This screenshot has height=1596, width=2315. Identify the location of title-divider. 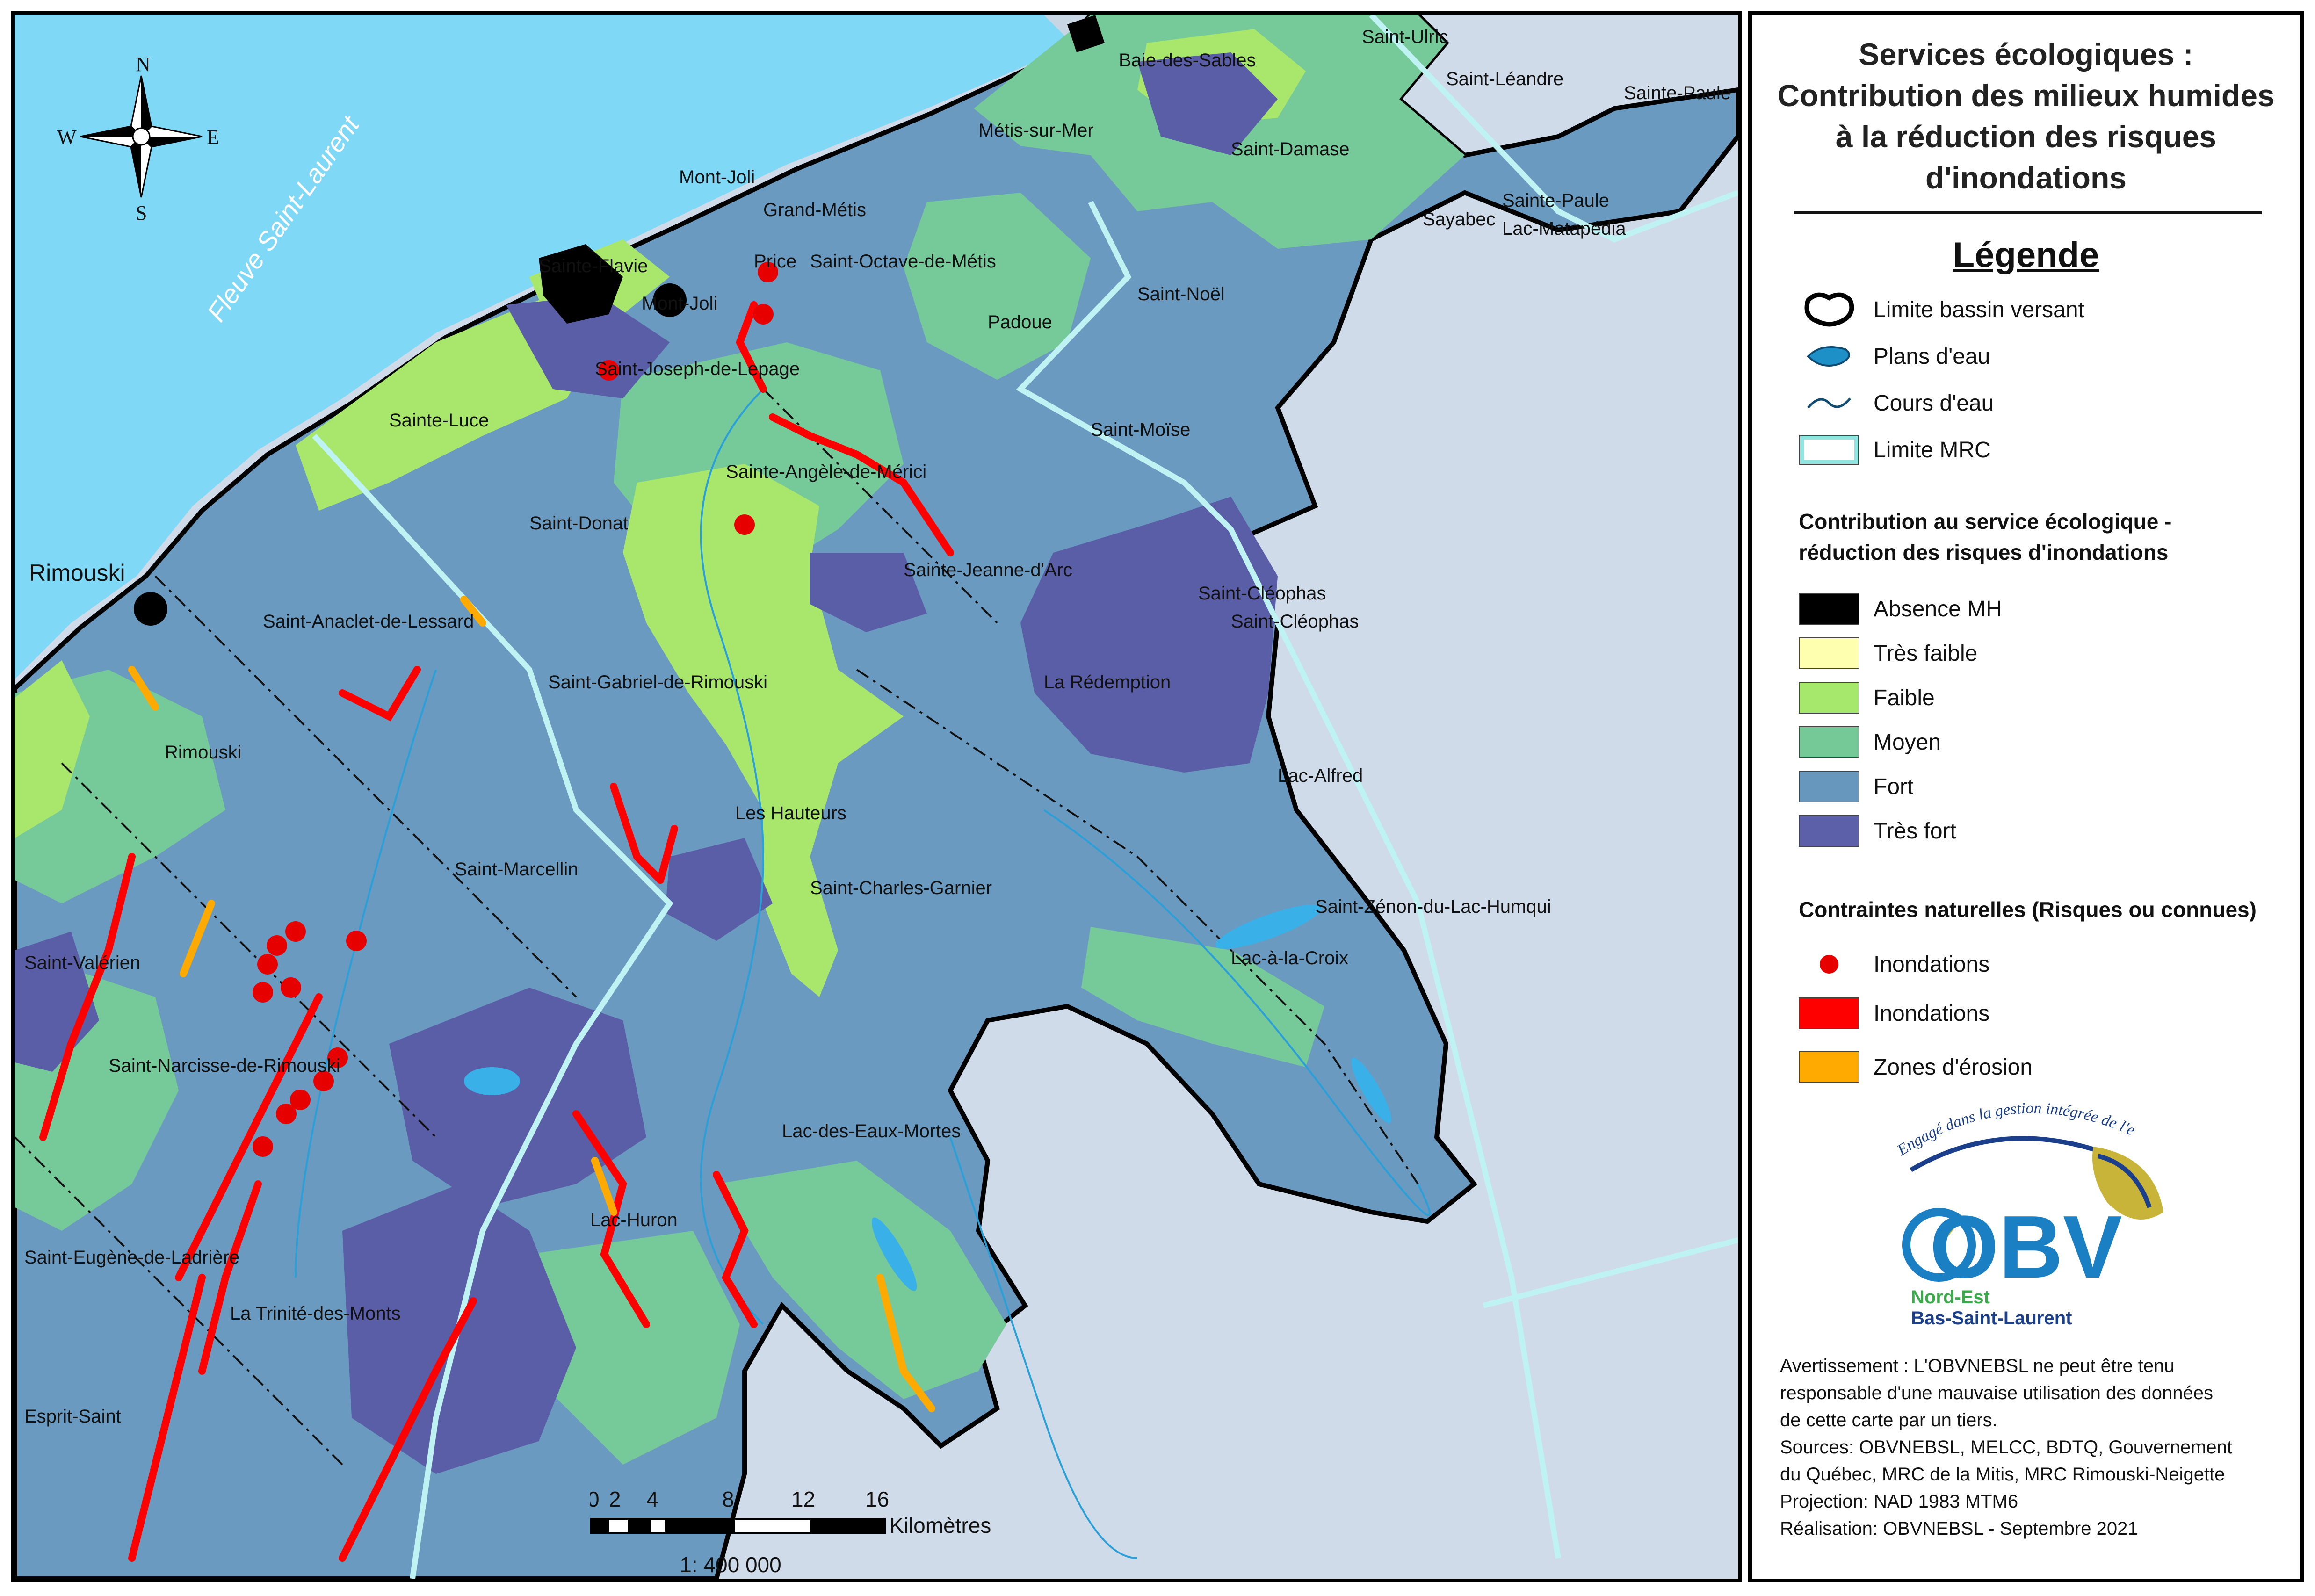
(2028, 212).